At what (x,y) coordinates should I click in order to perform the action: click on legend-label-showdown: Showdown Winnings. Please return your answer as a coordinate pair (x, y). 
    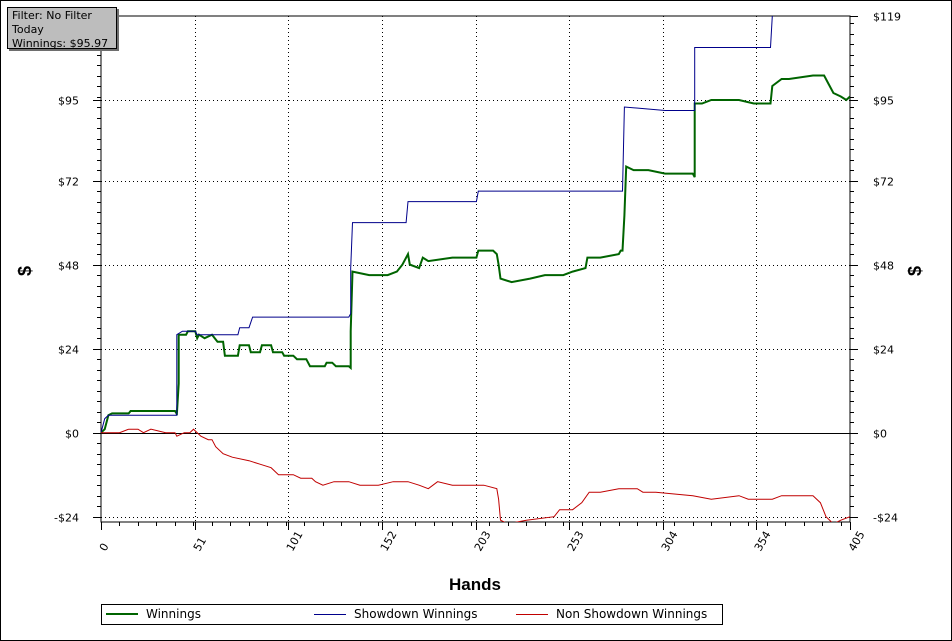
    Looking at the image, I should click on (416, 614).